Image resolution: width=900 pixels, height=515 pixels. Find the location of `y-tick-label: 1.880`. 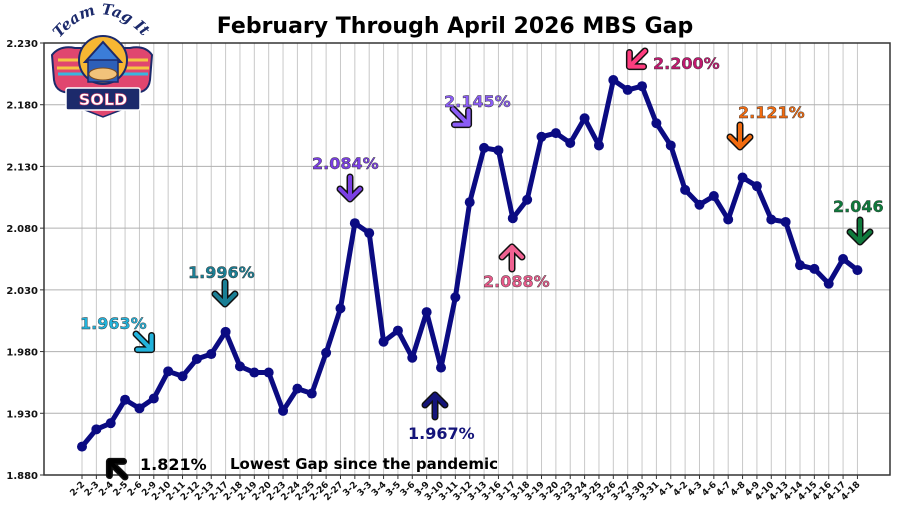

y-tick-label: 1.880 is located at coordinates (22, 476).